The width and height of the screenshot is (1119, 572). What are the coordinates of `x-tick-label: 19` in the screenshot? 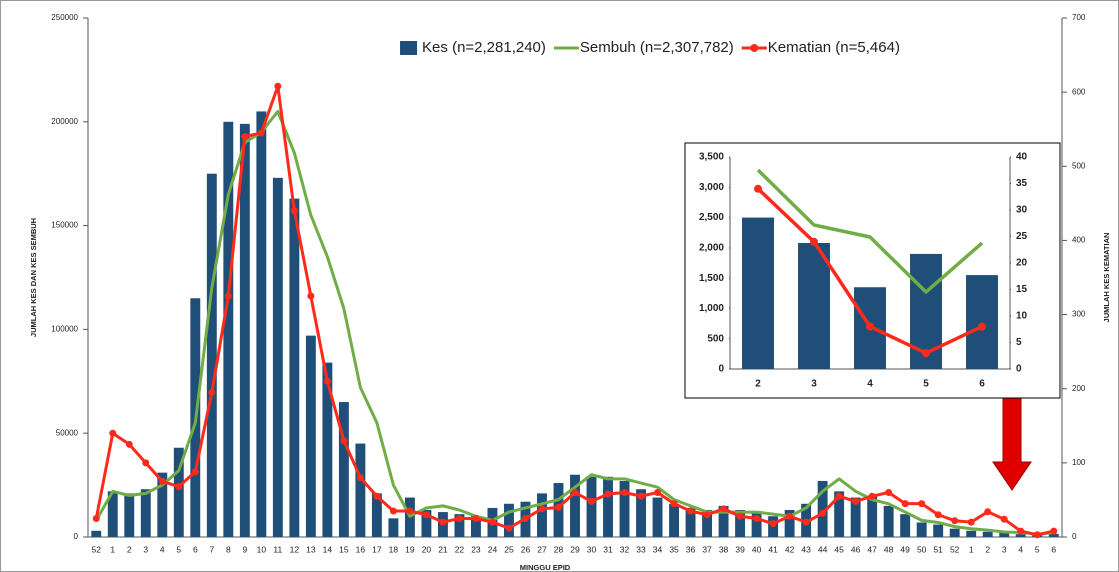 It's located at (410, 549).